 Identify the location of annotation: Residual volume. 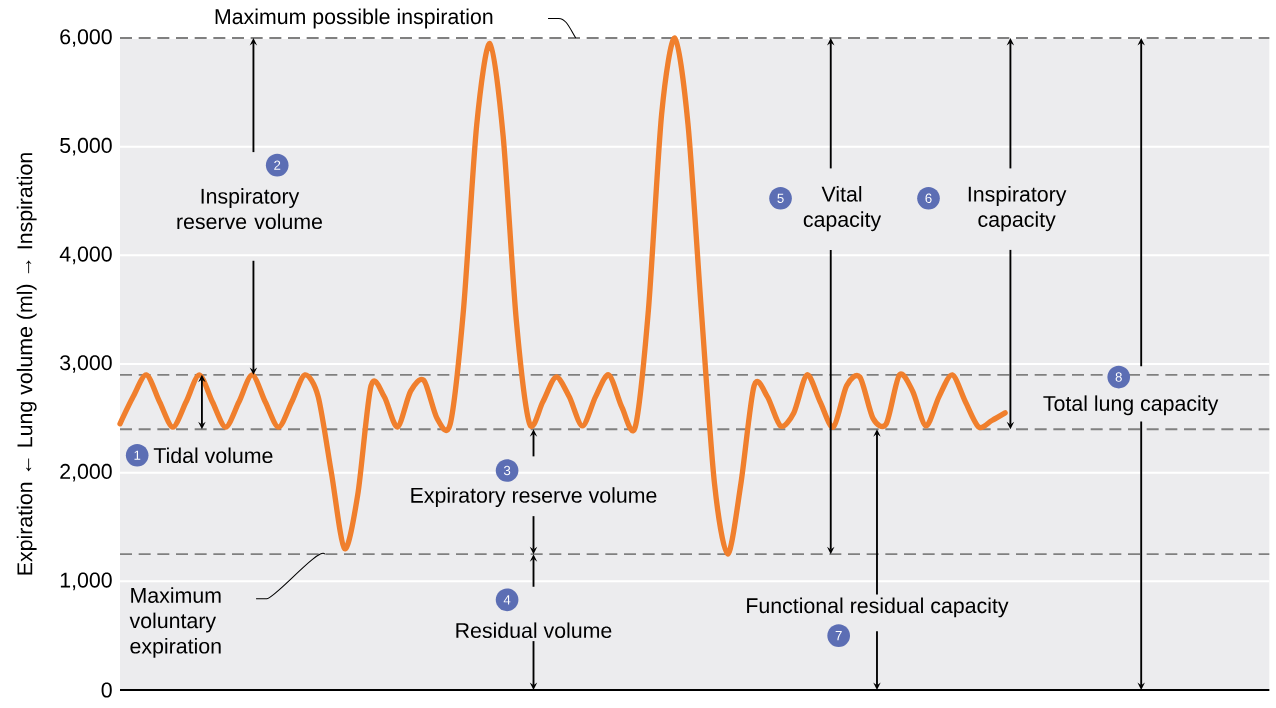
(534, 630).